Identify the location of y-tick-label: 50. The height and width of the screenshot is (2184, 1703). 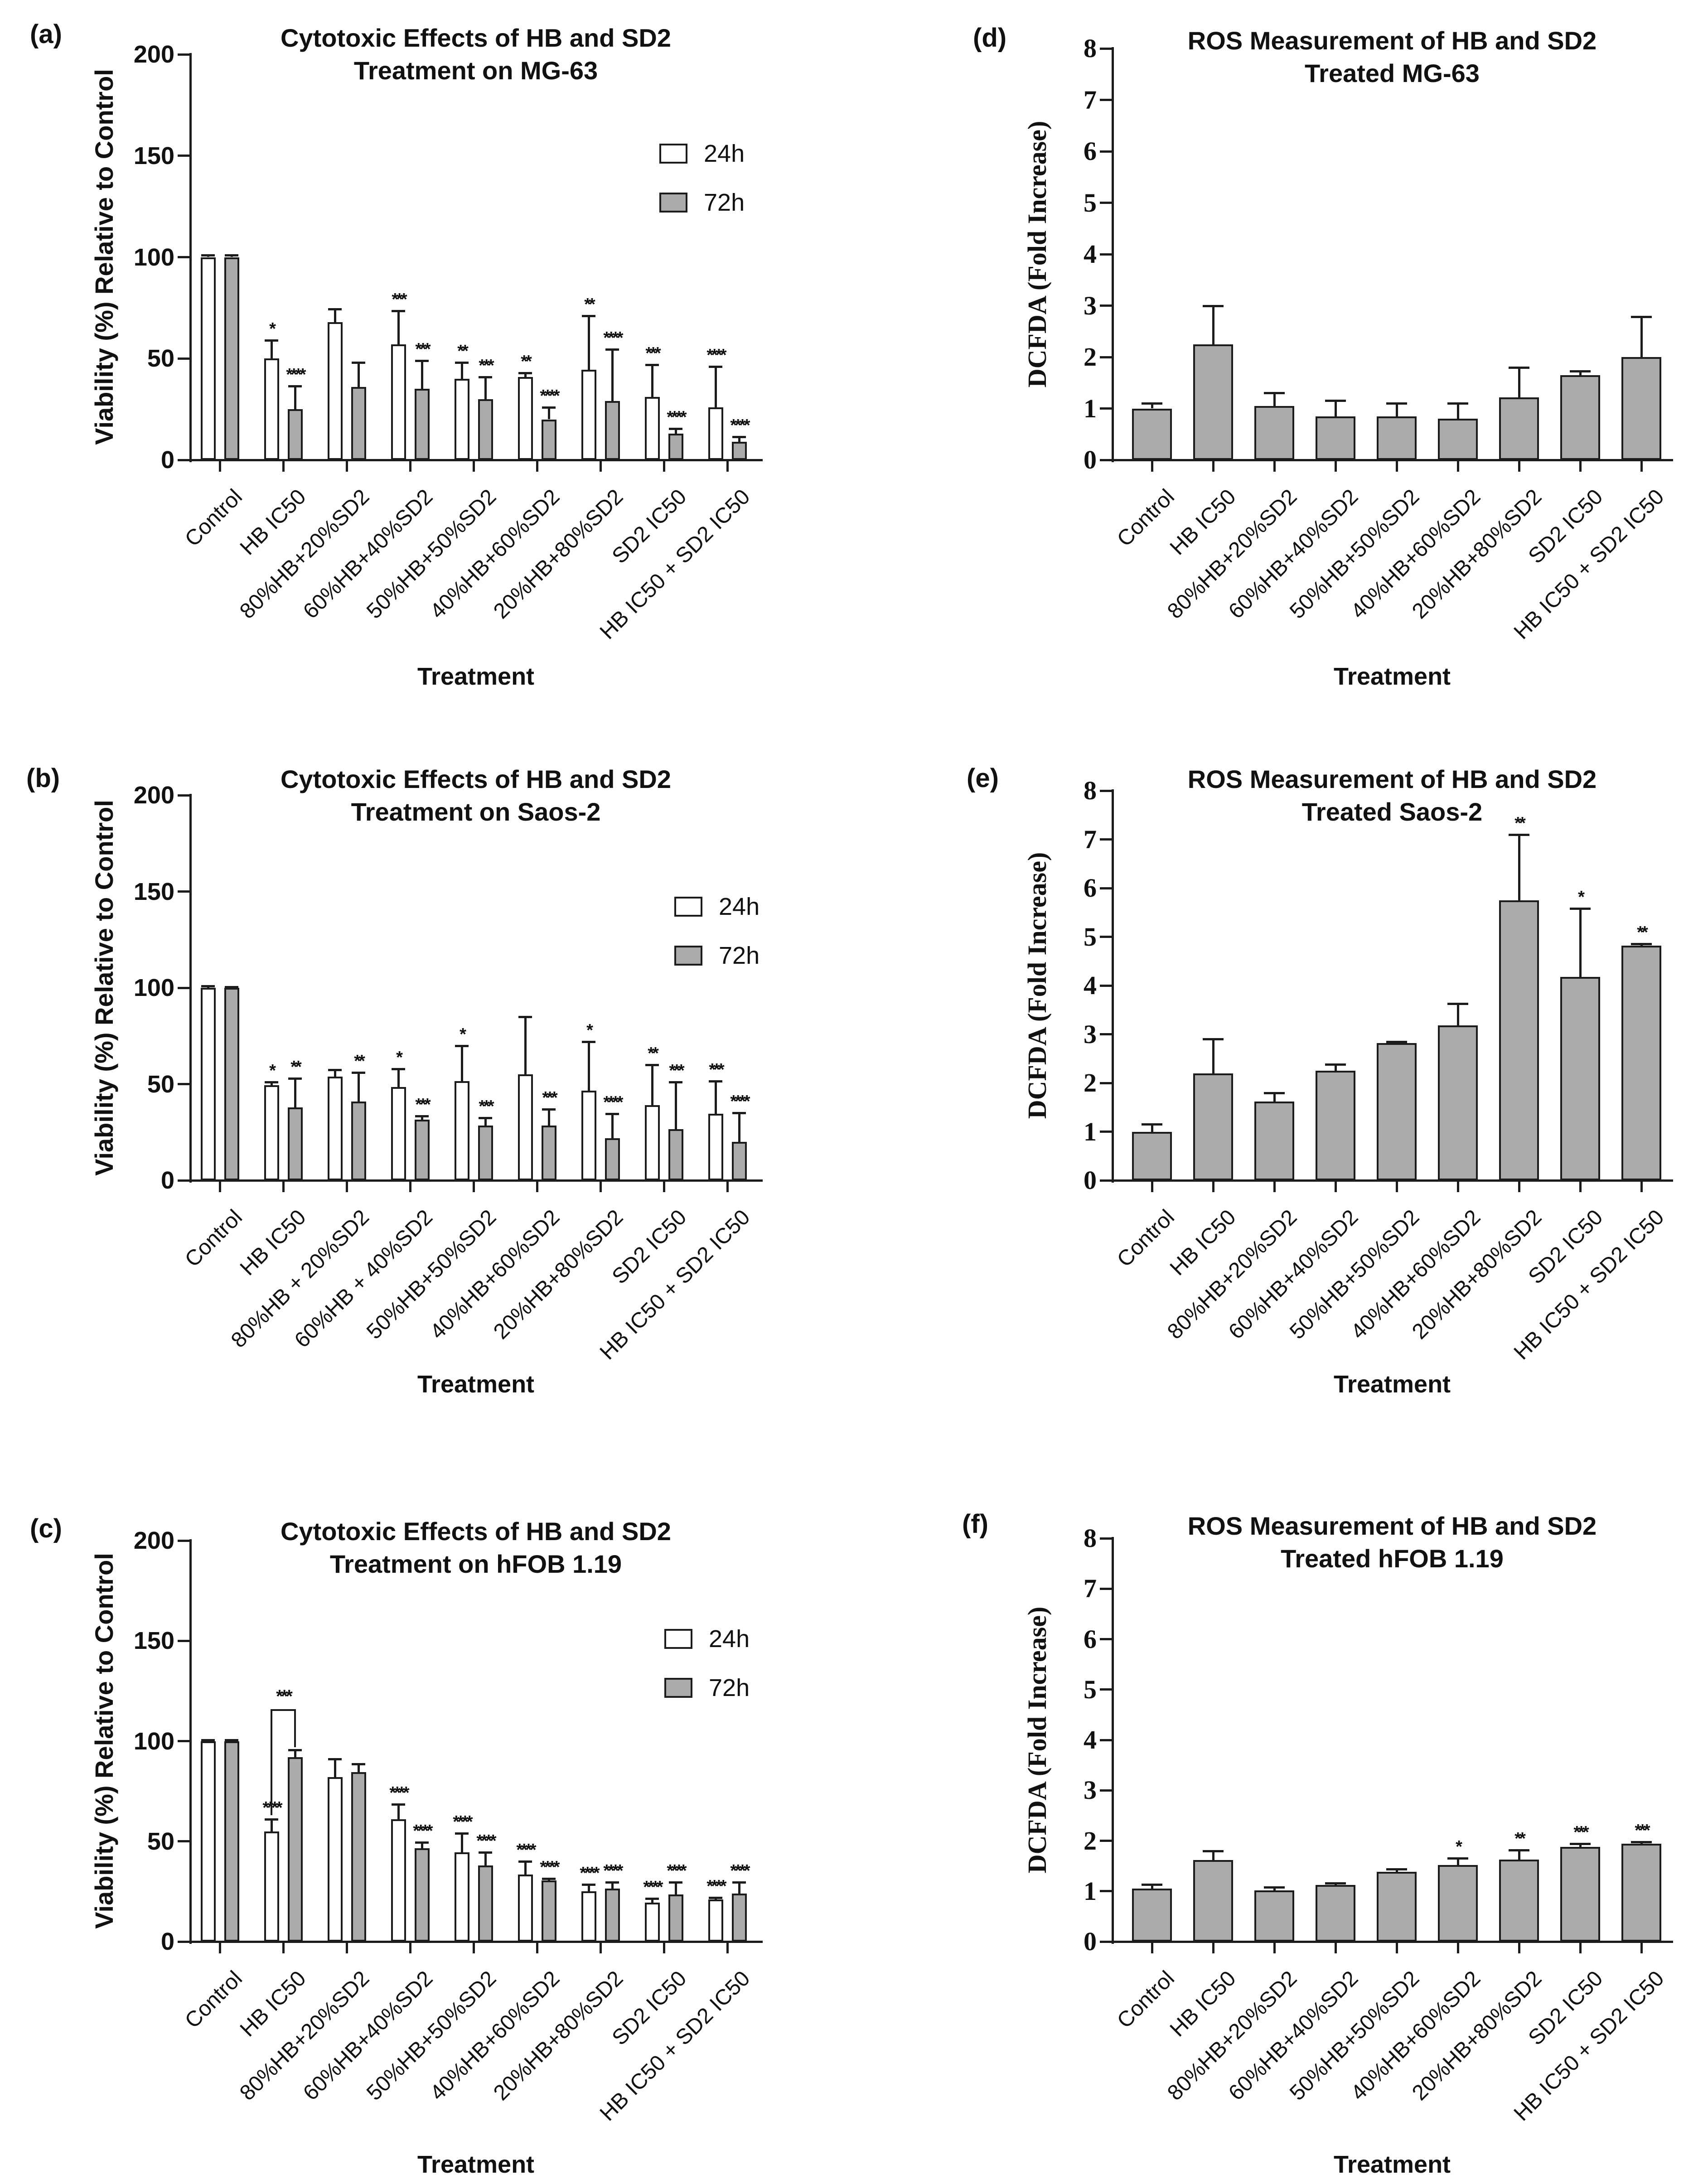
(160, 1084).